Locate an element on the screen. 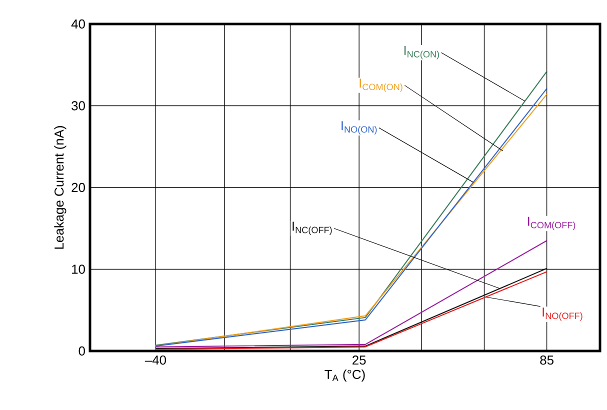 The image size is (607, 410). y-tick-label: 10 is located at coordinates (78, 269).